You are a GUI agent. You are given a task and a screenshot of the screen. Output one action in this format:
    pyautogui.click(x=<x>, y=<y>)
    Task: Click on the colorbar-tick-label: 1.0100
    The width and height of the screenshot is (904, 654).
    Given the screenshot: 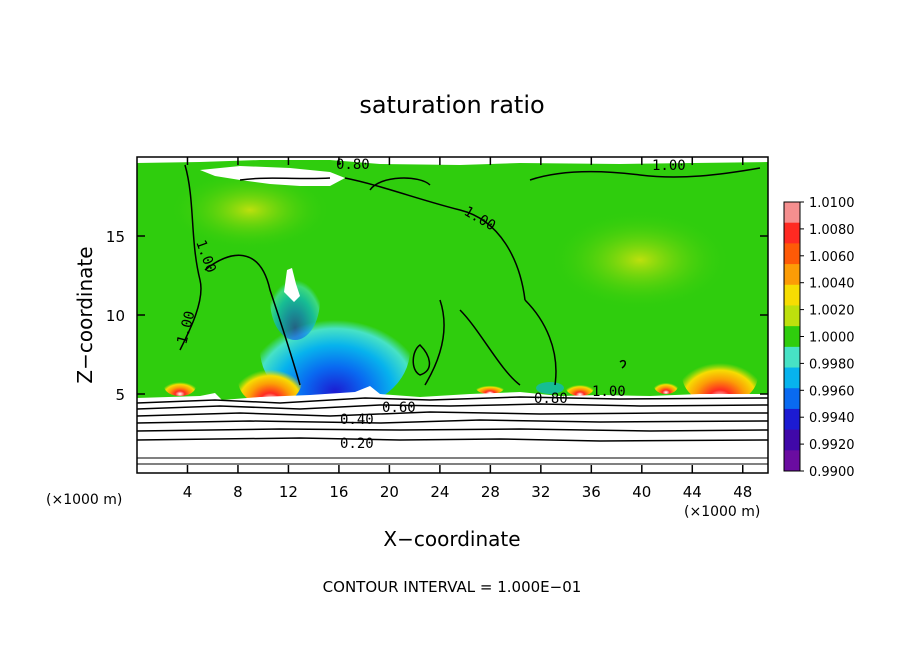 What is the action you would take?
    pyautogui.click(x=832, y=203)
    